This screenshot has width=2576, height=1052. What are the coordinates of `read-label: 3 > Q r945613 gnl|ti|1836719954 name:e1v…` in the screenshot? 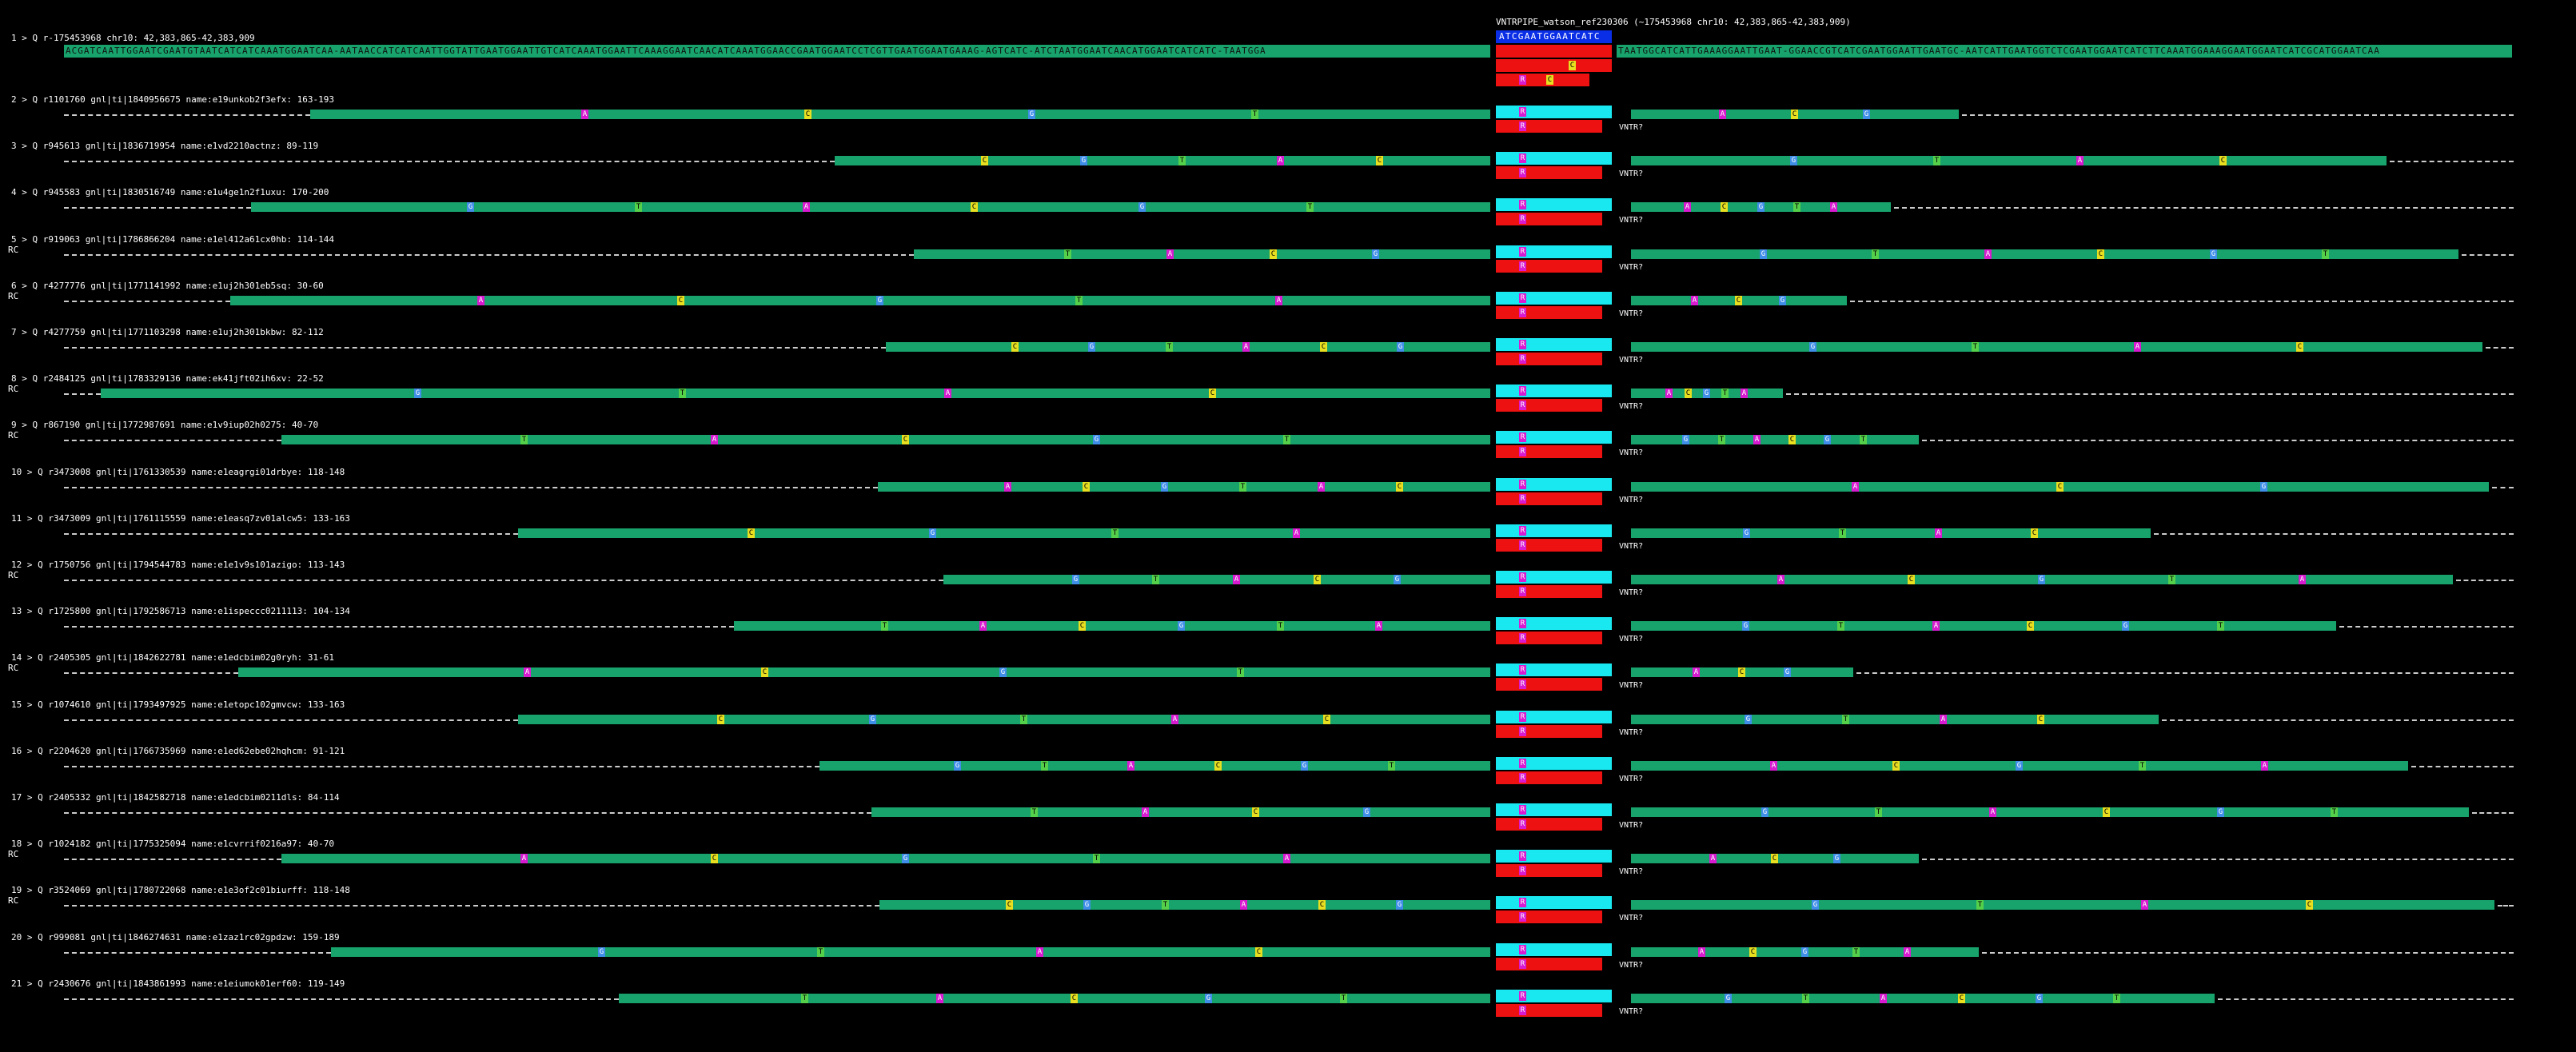 It's located at (165, 146).